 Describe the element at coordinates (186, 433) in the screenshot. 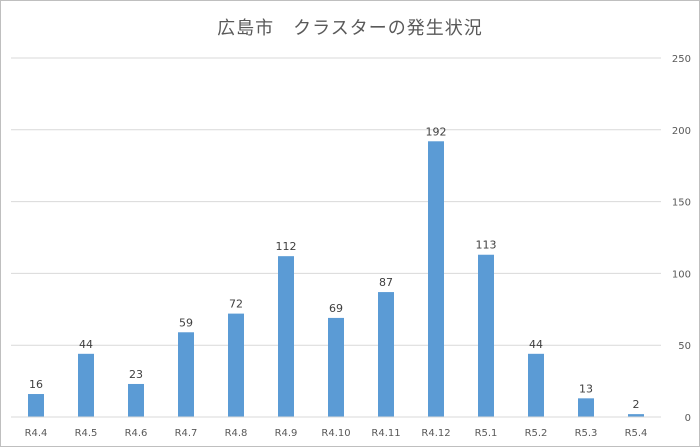

I see `x-tick-label: R4.7` at that location.